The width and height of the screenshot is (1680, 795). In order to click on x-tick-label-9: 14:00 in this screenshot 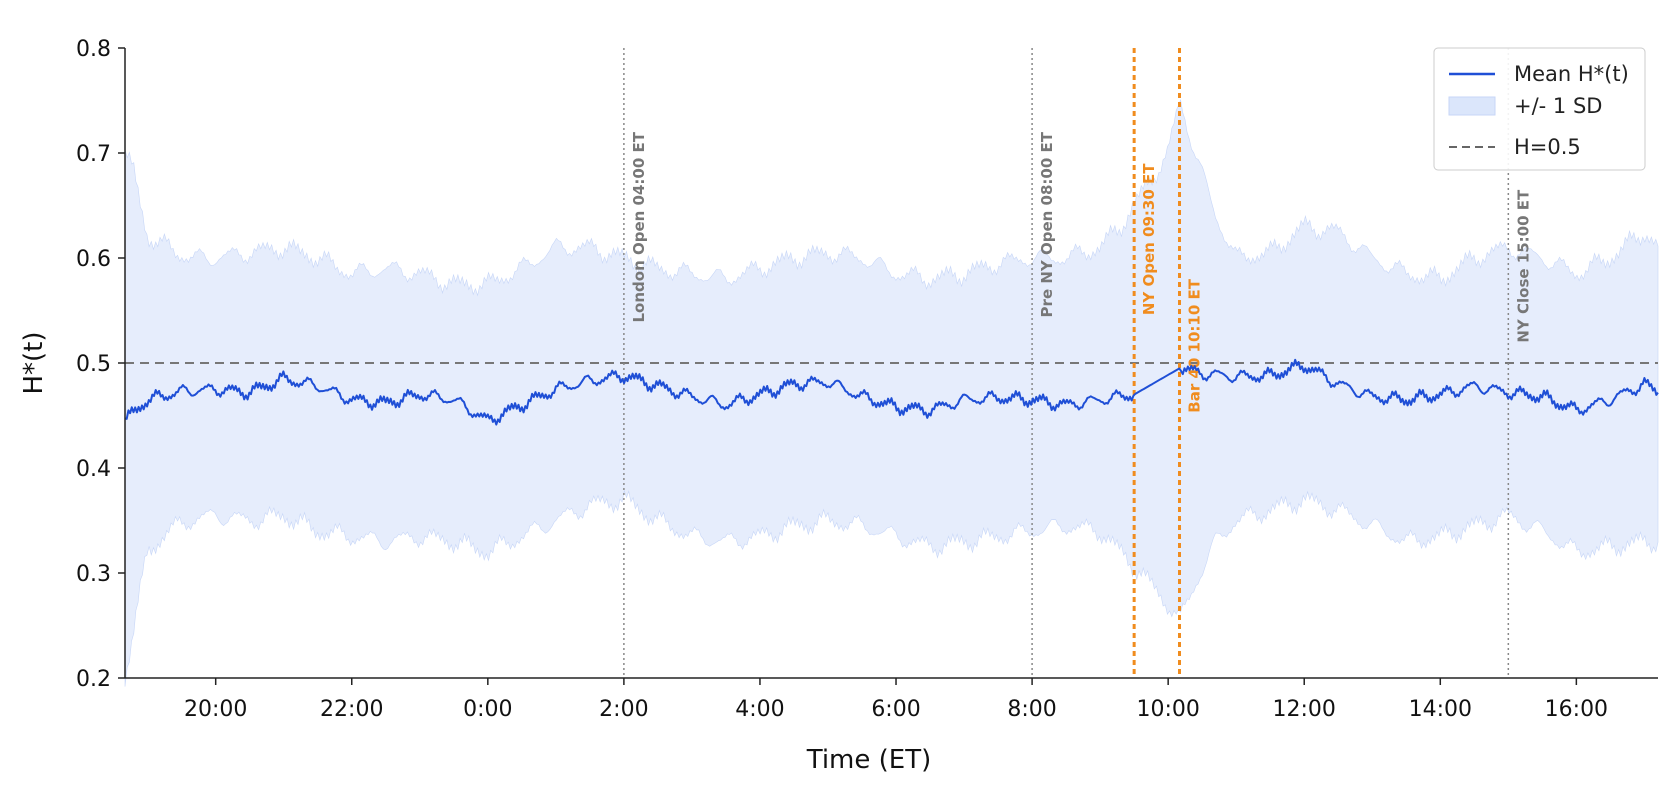, I will do `click(1440, 709)`.